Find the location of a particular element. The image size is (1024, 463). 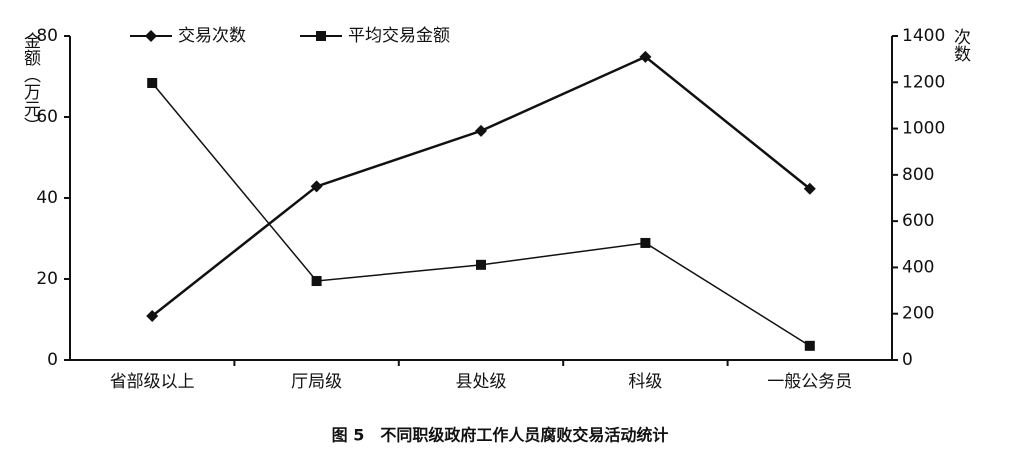

y-tick-label: 40 is located at coordinates (47, 198).